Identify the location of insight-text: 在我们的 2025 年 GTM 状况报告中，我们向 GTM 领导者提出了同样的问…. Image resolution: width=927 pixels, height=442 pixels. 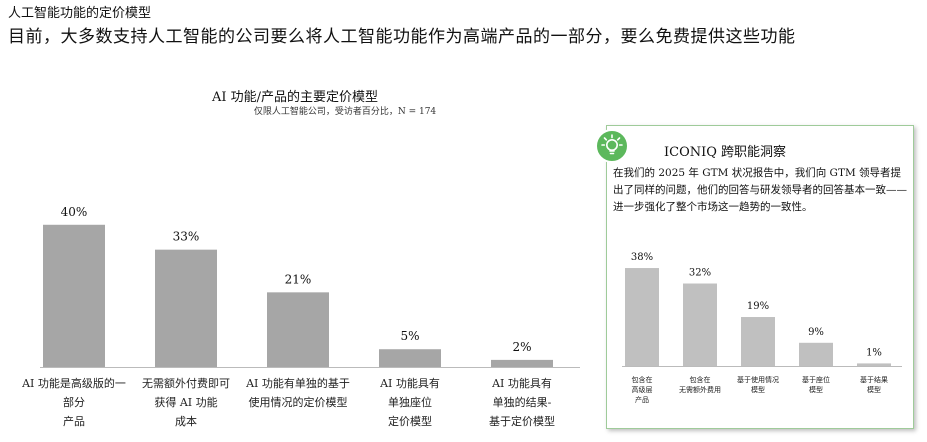
(760, 190).